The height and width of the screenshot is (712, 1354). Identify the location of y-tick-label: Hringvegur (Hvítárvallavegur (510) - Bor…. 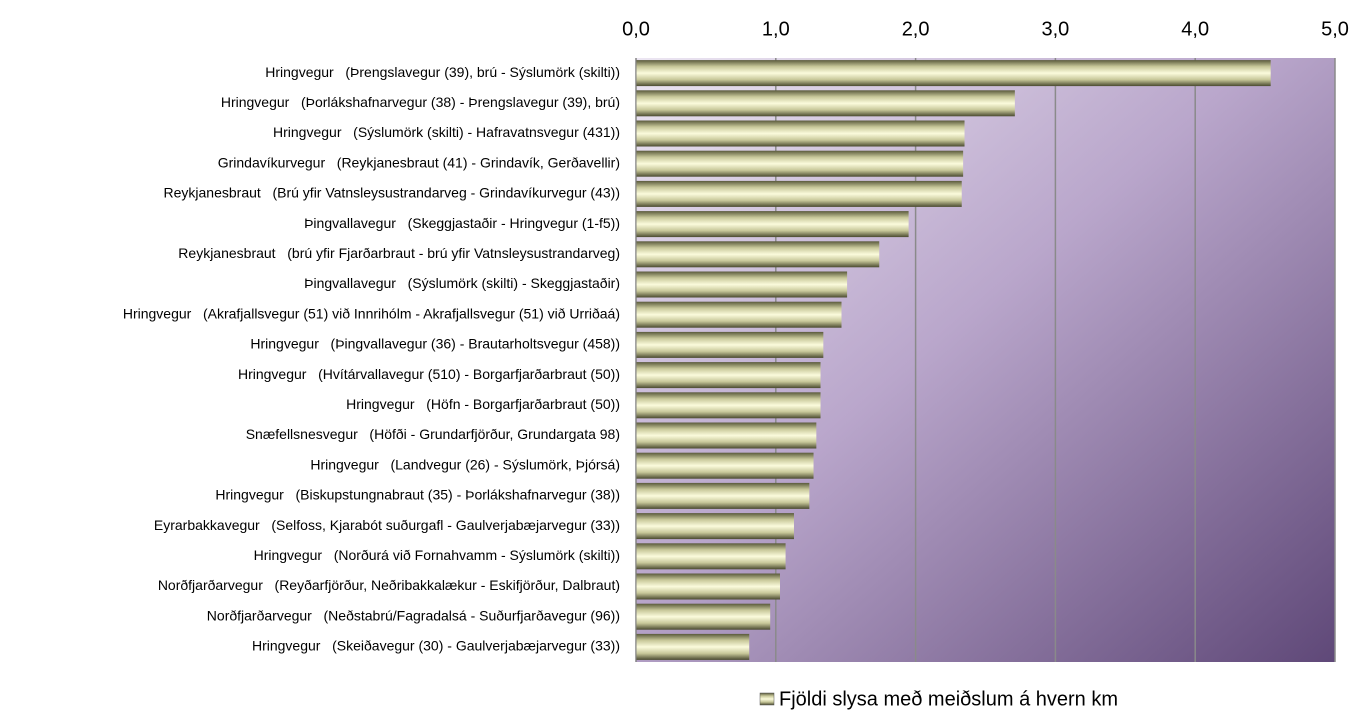
(429, 374).